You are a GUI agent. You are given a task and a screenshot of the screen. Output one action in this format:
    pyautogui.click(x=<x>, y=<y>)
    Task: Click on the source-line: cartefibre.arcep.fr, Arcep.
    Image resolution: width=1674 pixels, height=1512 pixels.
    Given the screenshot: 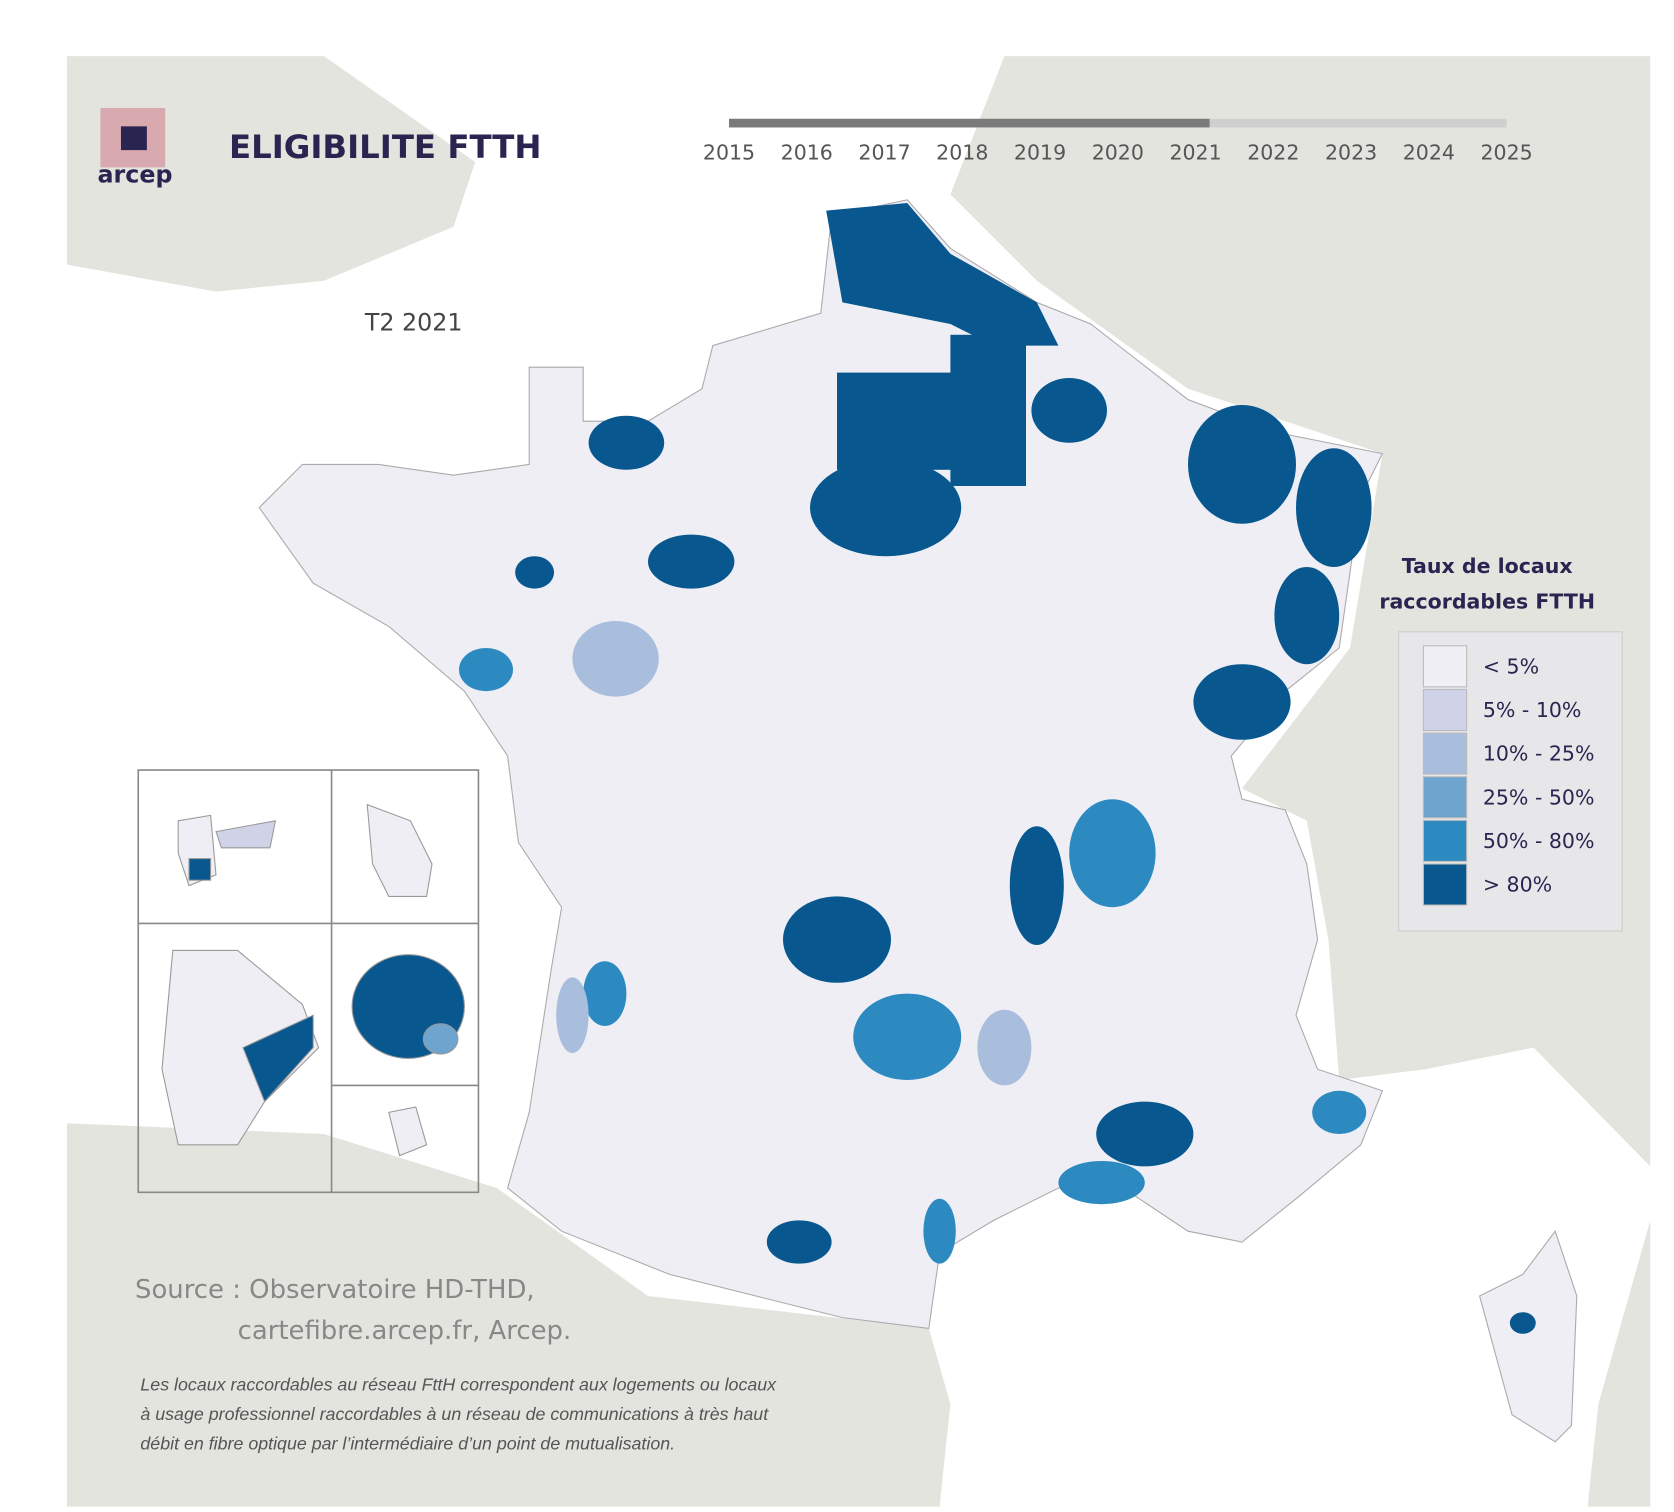 What is the action you would take?
    pyautogui.click(x=405, y=1331)
    